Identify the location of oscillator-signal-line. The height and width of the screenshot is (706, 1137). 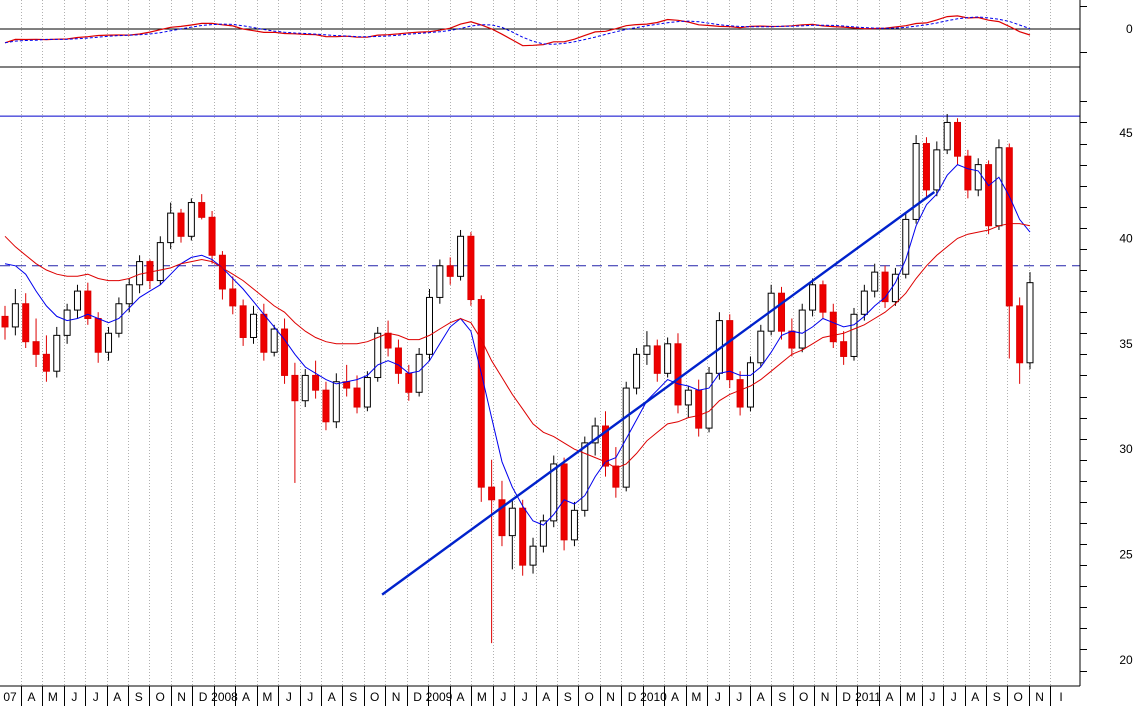
(517, 30).